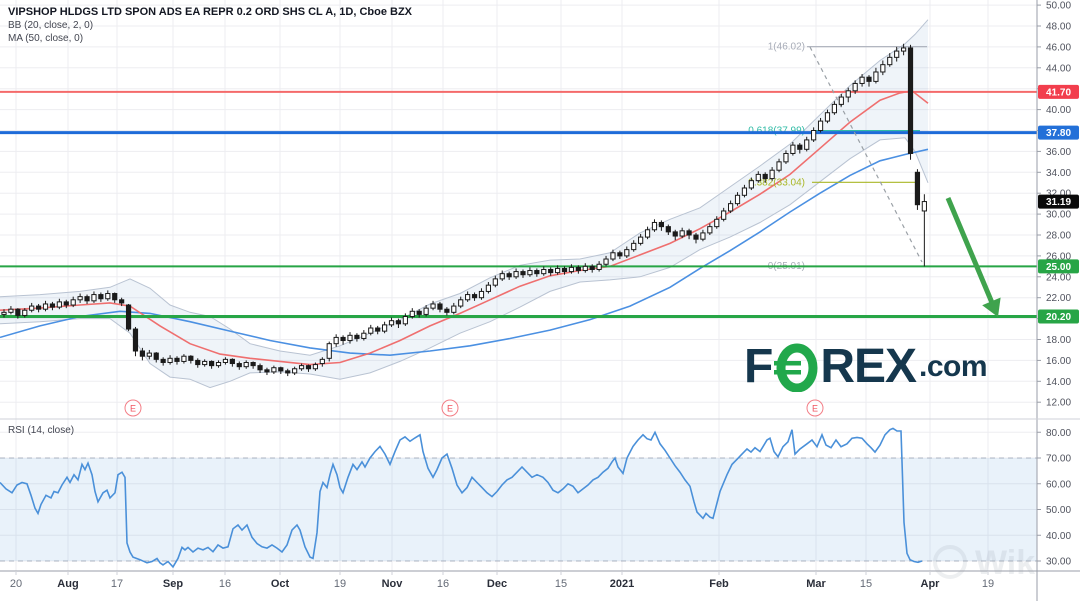  Describe the element at coordinates (1058, 382) in the screenshot. I see `svg-text: 14.00` at that location.